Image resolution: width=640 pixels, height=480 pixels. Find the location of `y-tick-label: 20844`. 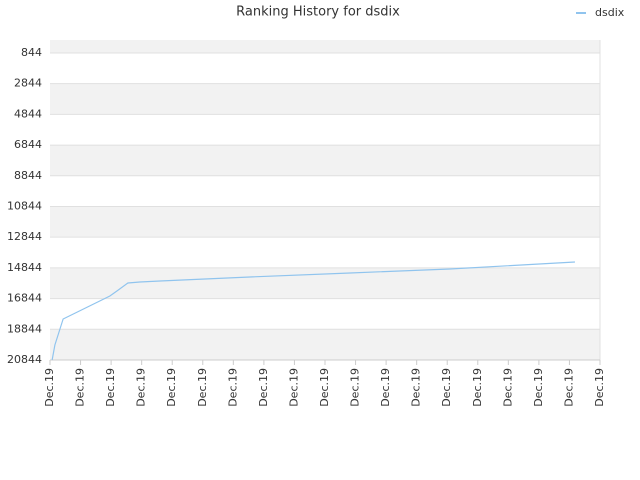

y-tick-label: 20844 is located at coordinates (24, 359).